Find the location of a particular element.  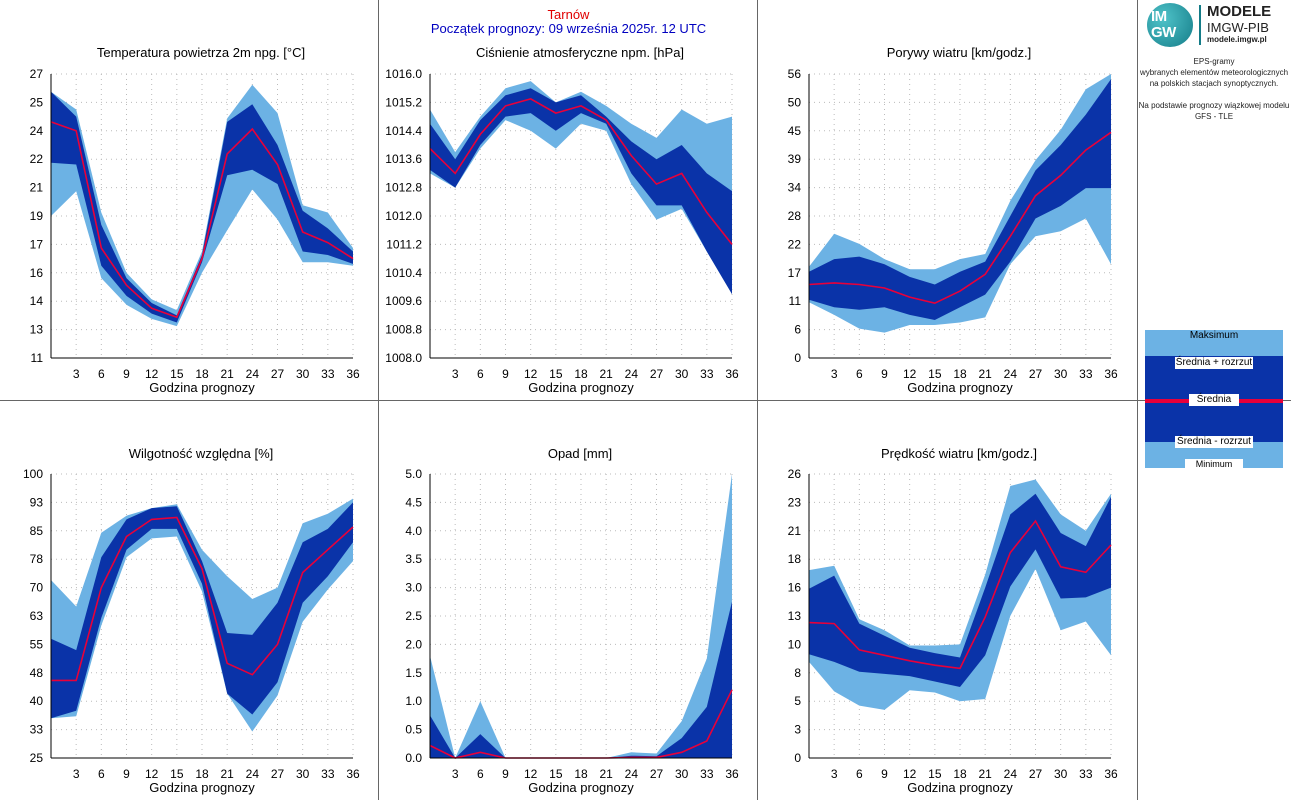

y-tick-label: 3.0 is located at coordinates (413, 588).